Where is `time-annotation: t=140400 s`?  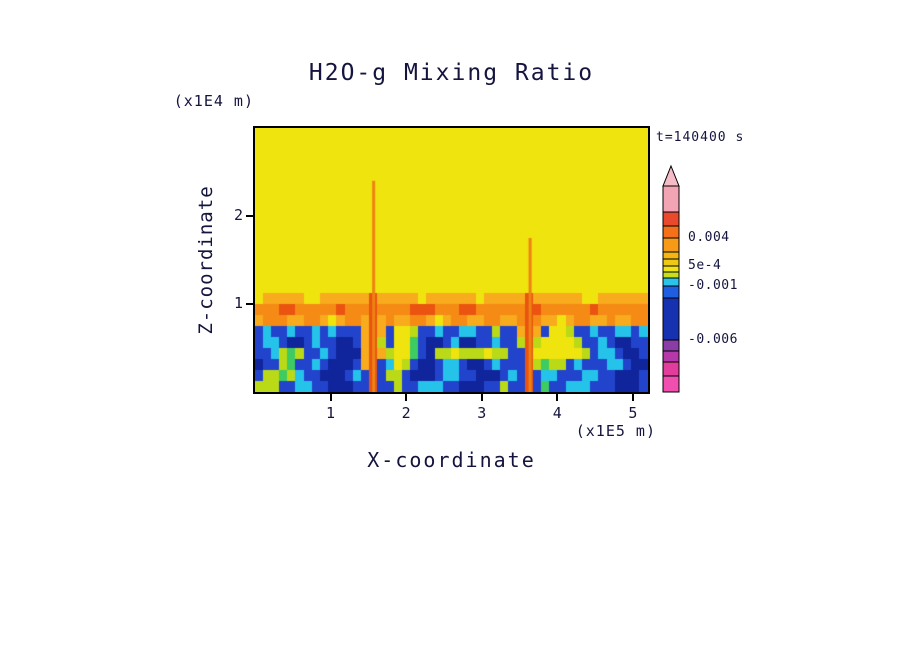 time-annotation: t=140400 s is located at coordinates (700, 137).